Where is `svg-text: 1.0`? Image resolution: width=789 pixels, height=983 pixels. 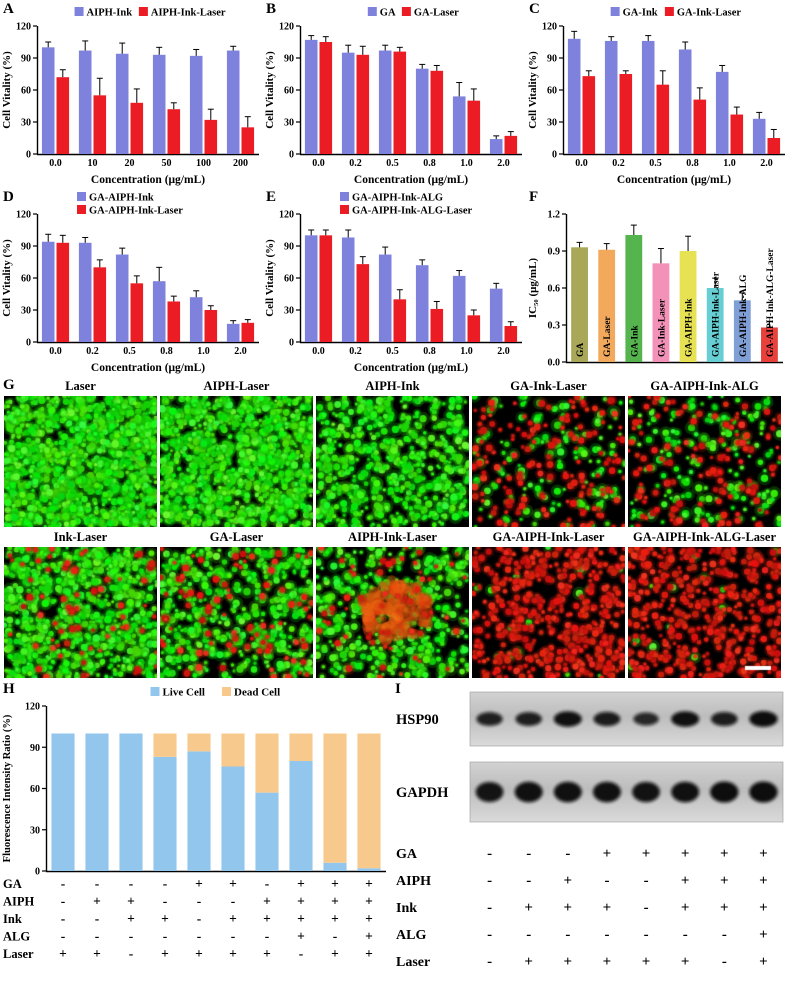
svg-text: 1.0 is located at coordinates (729, 163).